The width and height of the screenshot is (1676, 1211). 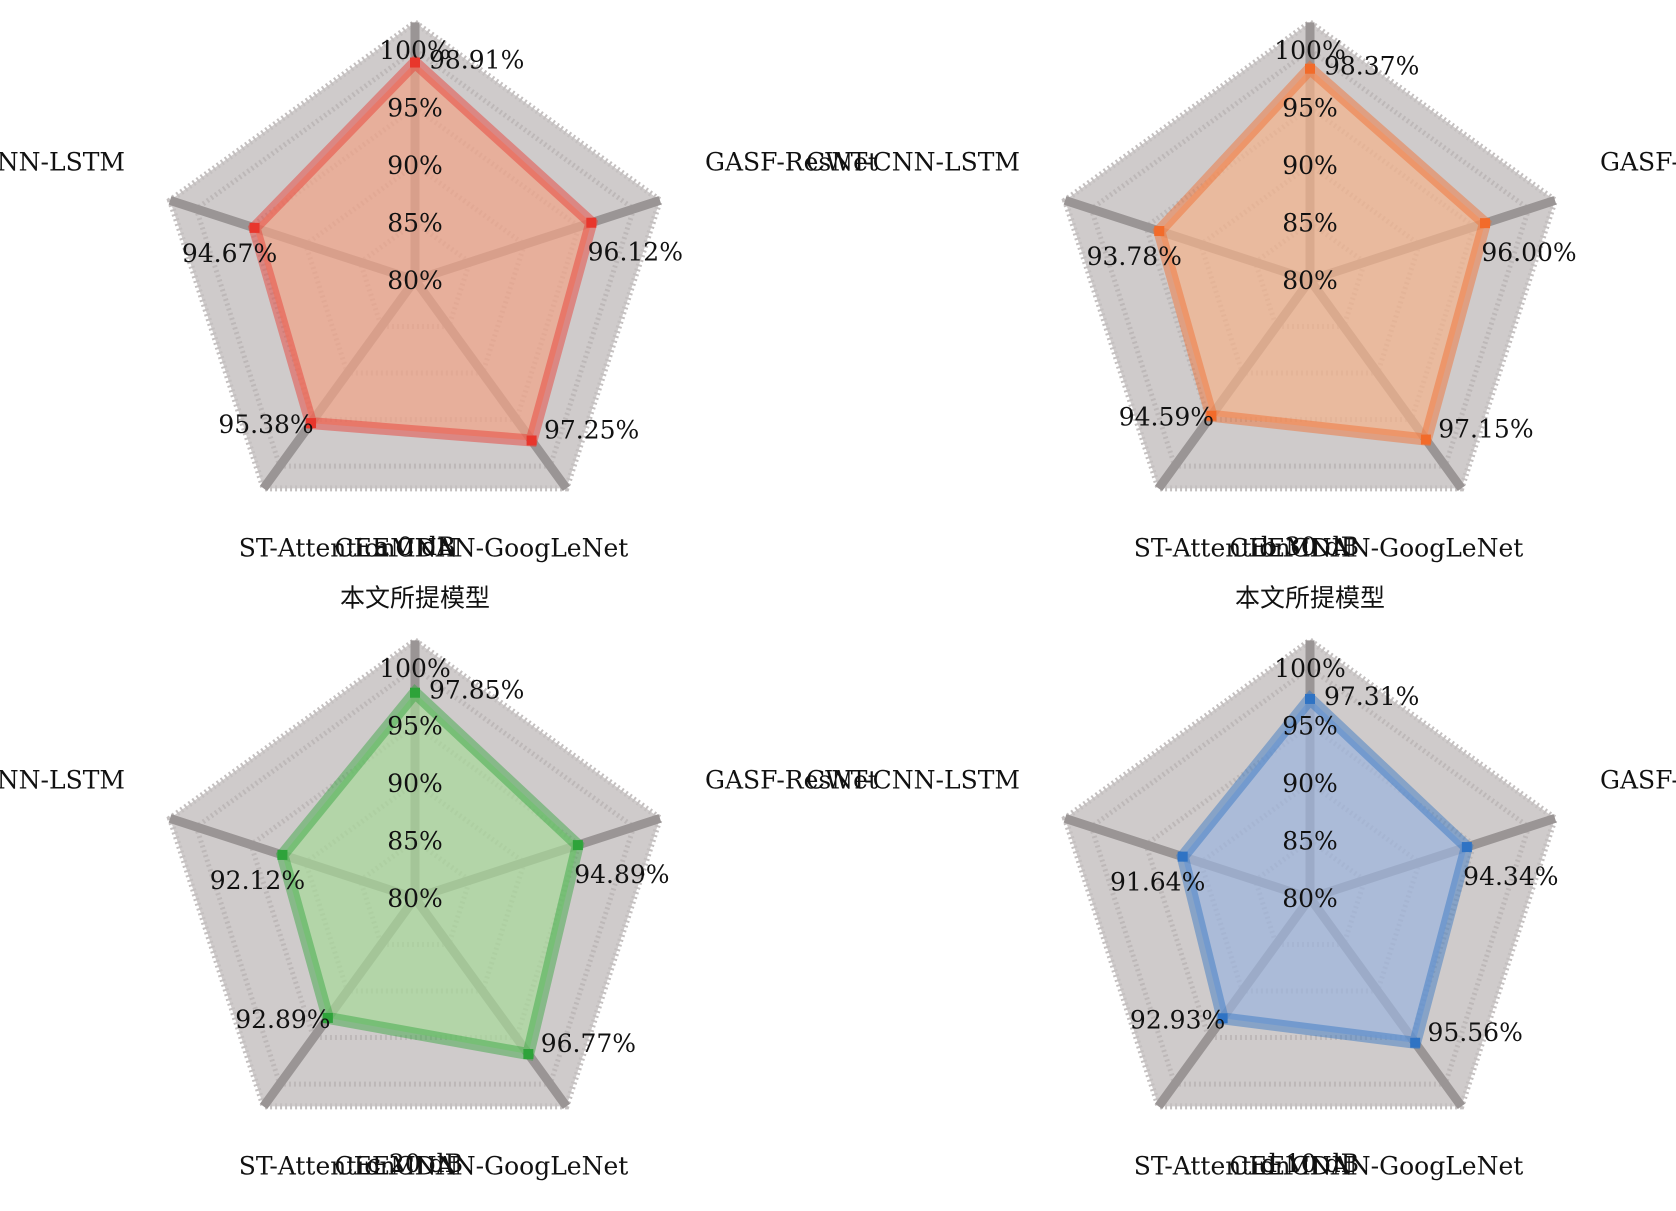 I want to click on panel-caption: d 10 dB, so click(x=1310, y=1163).